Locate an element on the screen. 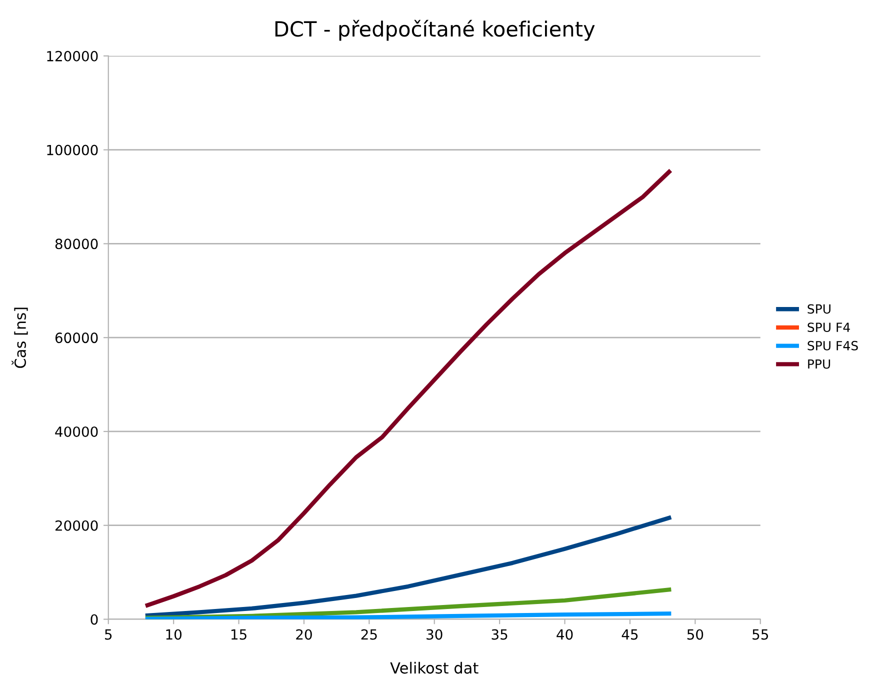  x-tick-label: 30 is located at coordinates (434, 634).